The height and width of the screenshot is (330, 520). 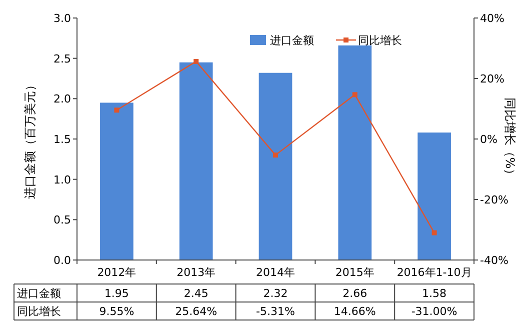 What do you see at coordinates (434, 311) in the screenshot?
I see `data-label: -31.00%` at bounding box center [434, 311].